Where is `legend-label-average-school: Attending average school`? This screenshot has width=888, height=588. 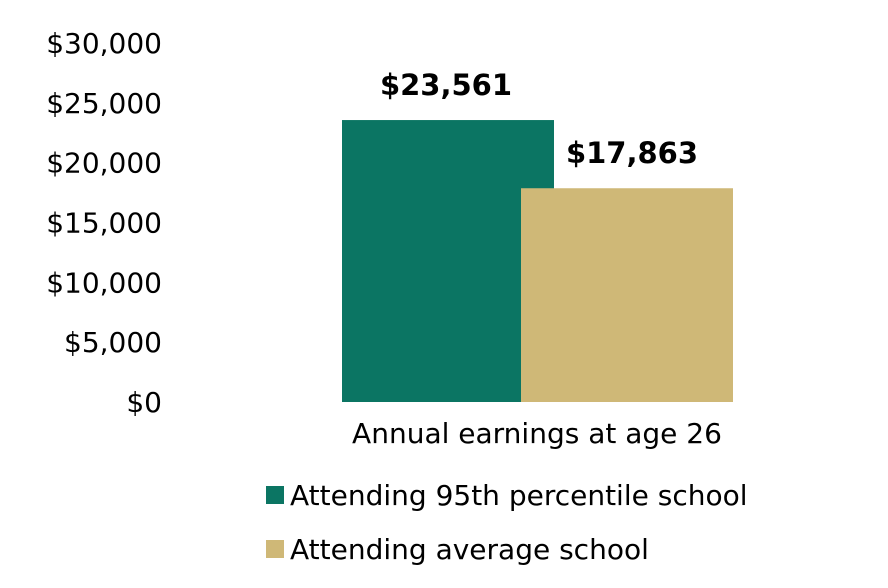 legend-label-average-school: Attending average school is located at coordinates (469, 549).